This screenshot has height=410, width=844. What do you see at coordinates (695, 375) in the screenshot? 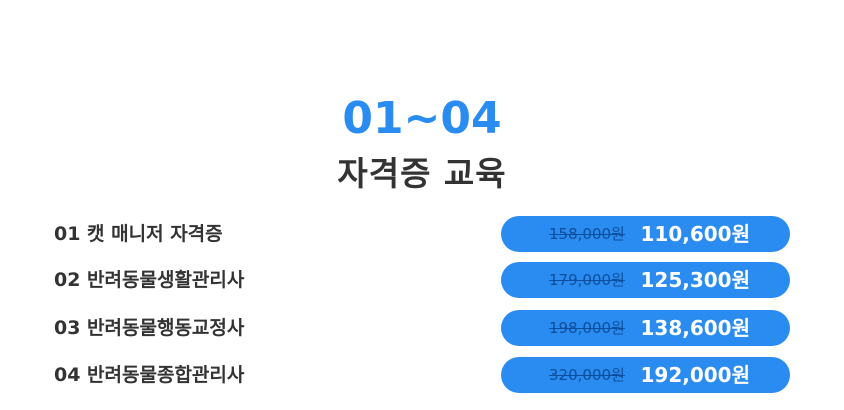
I see `sale-price: 192,000원` at bounding box center [695, 375].